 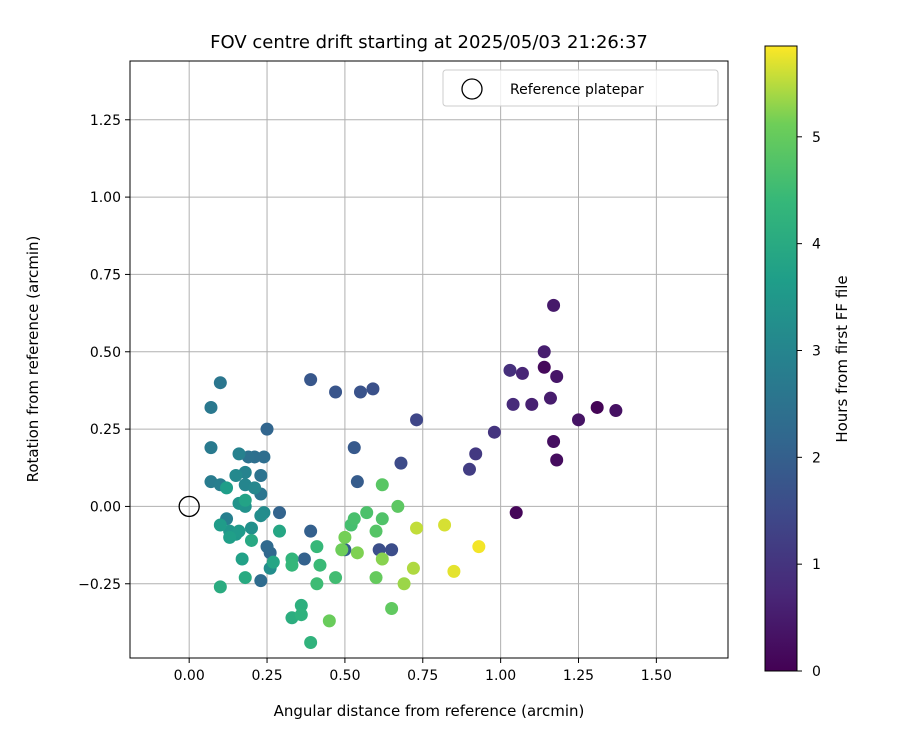 I want to click on legend-box, so click(x=580, y=88).